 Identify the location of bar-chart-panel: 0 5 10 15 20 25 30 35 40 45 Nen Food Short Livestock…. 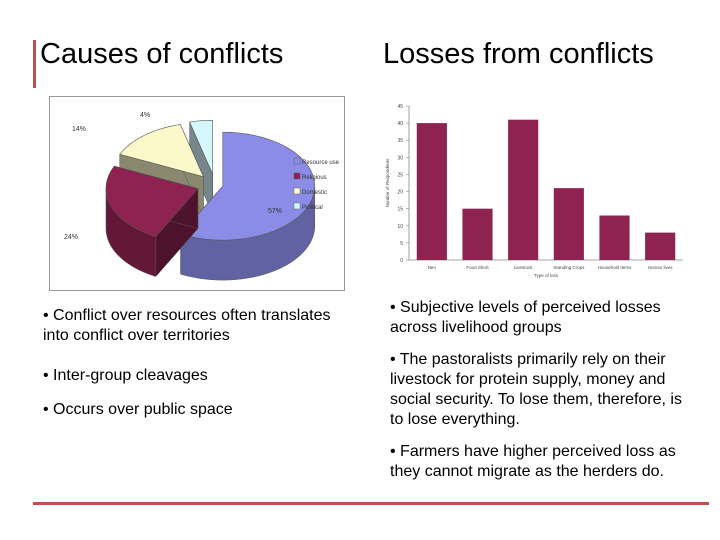
(533, 189).